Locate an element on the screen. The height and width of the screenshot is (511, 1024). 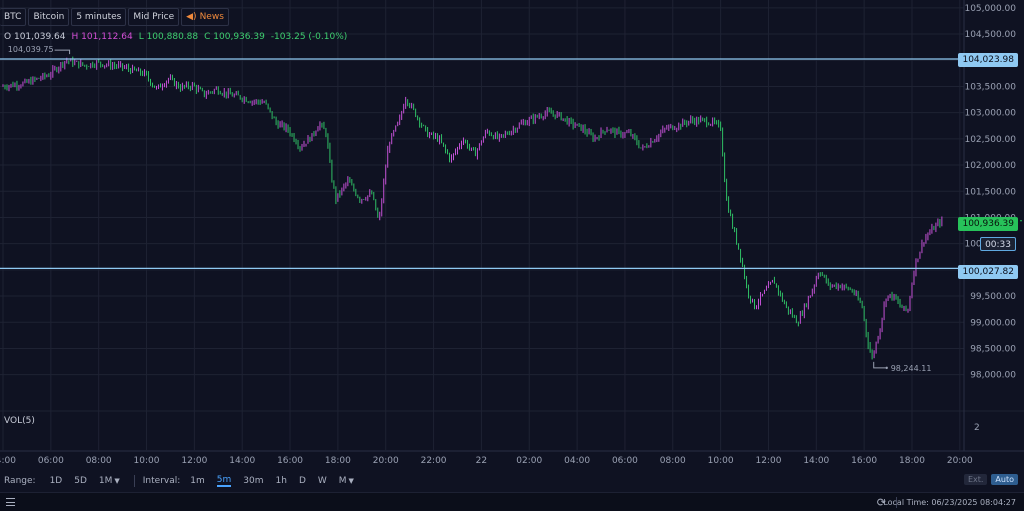
high-key: H is located at coordinates (75, 37).